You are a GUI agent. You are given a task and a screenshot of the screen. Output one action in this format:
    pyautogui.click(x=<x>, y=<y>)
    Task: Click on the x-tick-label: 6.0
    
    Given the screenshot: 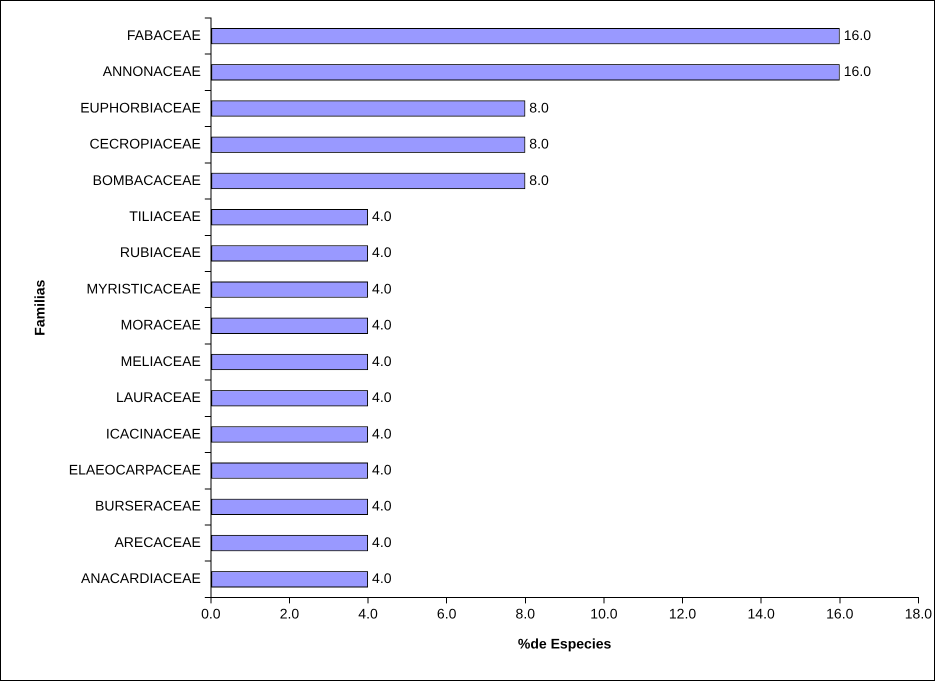 What is the action you would take?
    pyautogui.click(x=446, y=614)
    